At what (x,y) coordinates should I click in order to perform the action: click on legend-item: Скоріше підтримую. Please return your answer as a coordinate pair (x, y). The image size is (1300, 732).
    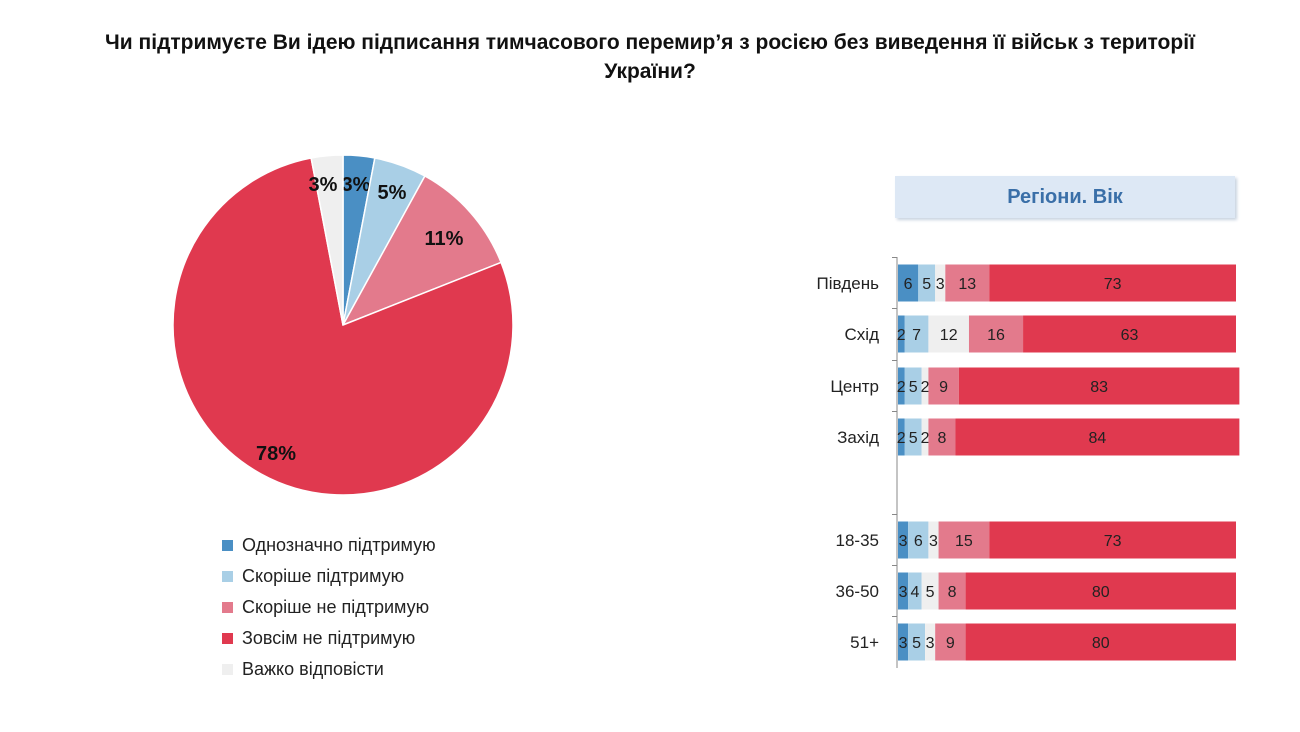
    Looking at the image, I should click on (329, 576).